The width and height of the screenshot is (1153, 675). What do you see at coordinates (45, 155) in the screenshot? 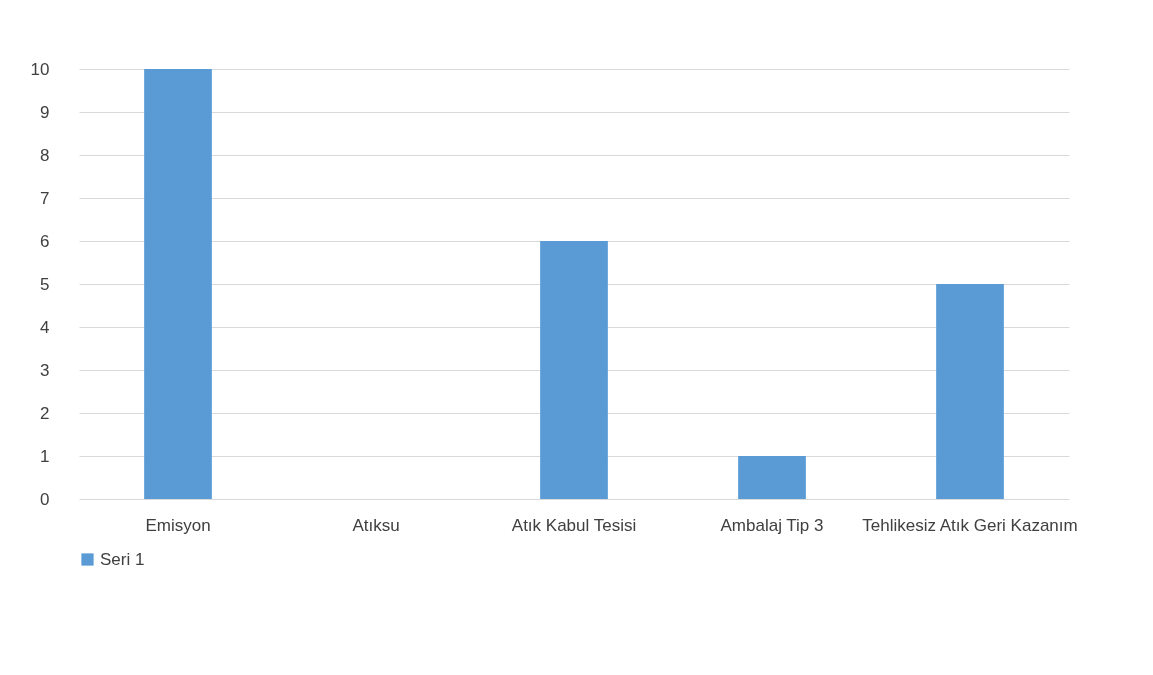
I see `y-tick-label: 8` at bounding box center [45, 155].